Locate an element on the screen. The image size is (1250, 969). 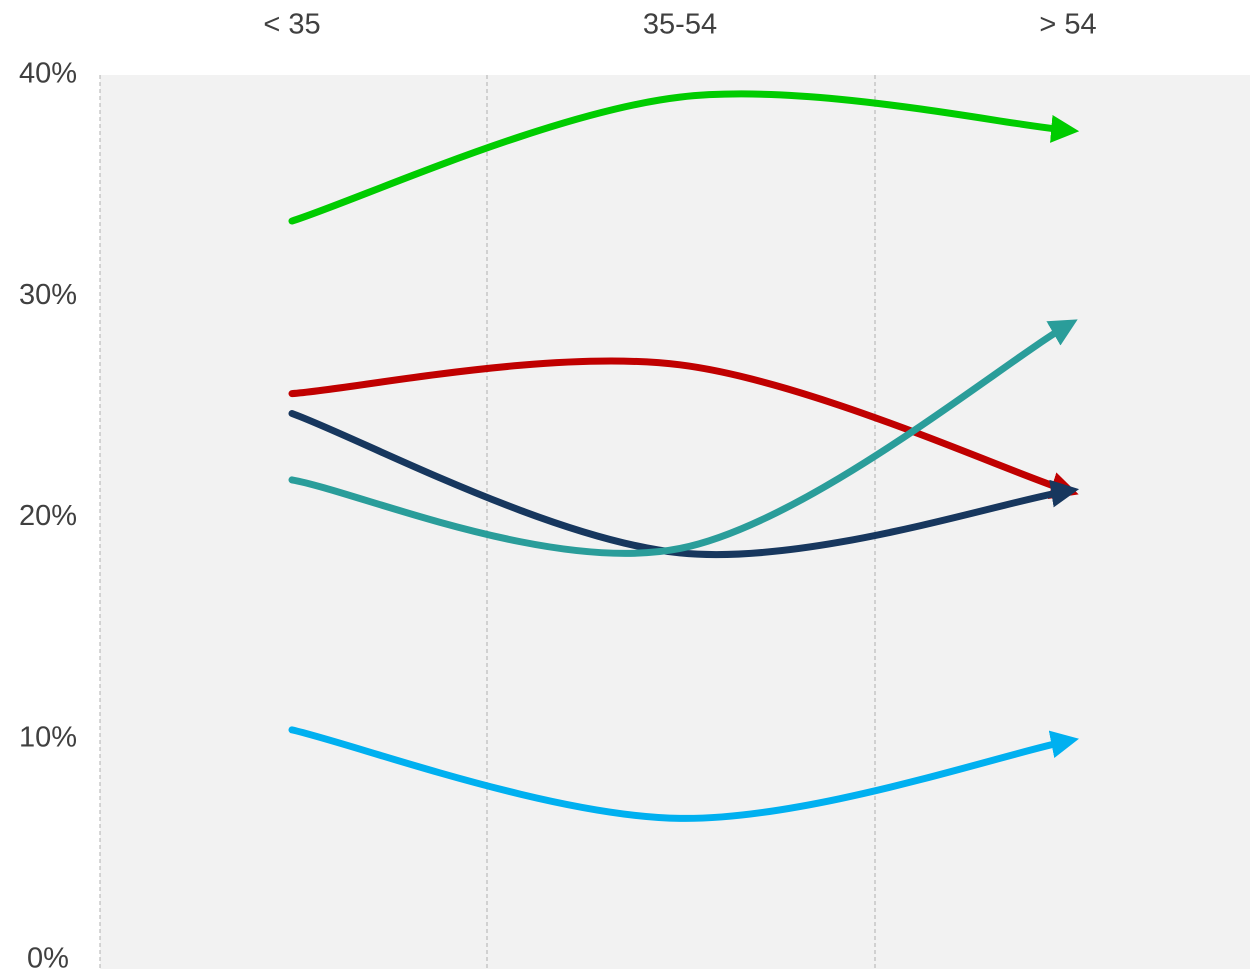
x-category-label: > 54 is located at coordinates (1067, 25).